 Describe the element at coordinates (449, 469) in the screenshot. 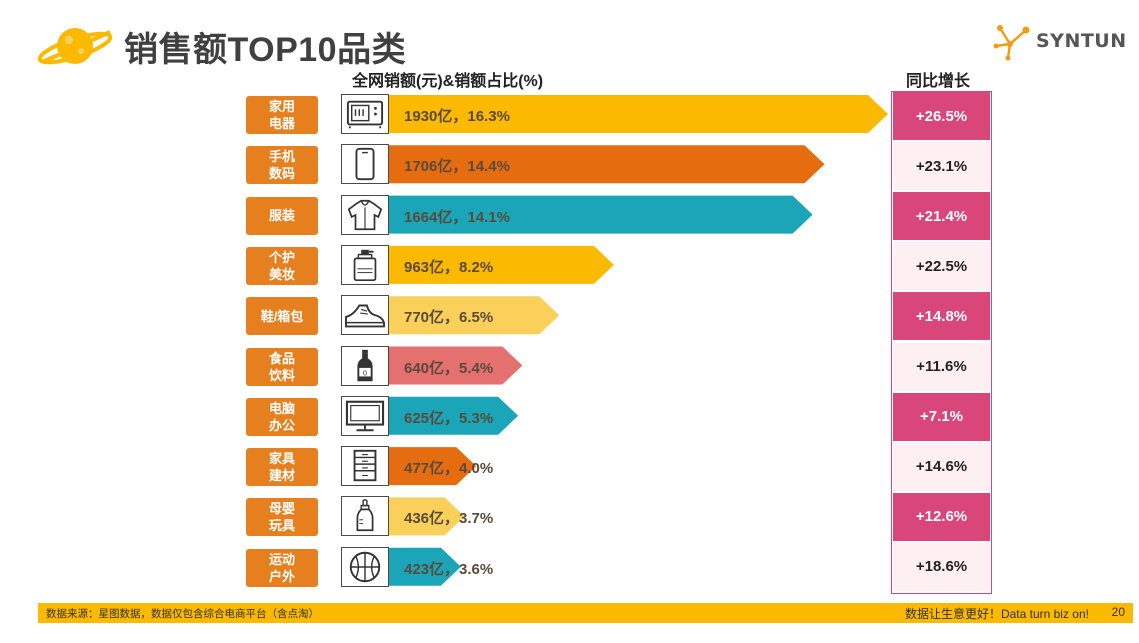

I see `bar-value-label: 477亿，4.0%` at that location.